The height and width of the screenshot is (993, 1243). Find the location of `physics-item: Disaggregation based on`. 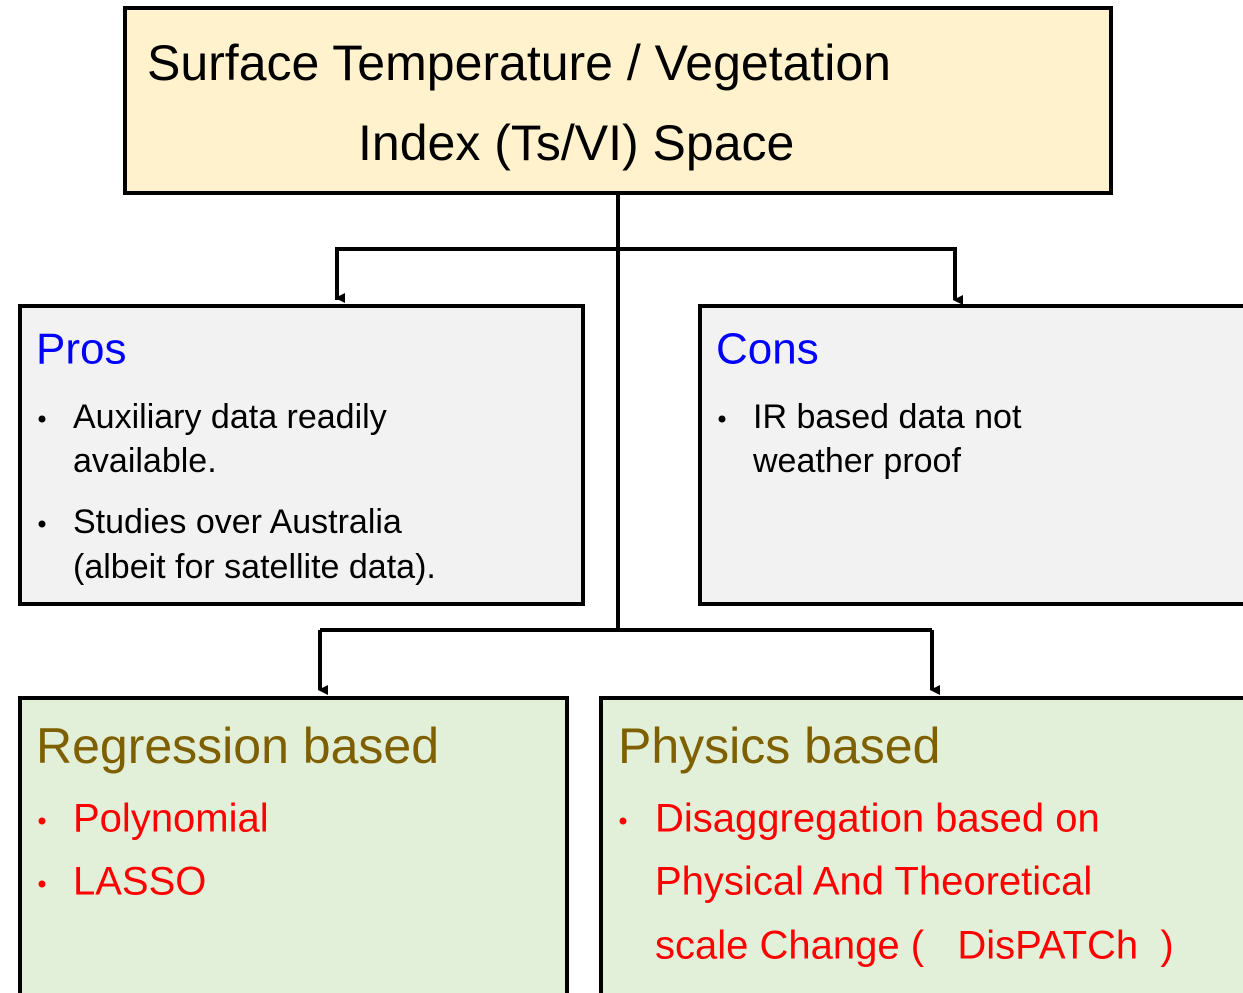

physics-item: Disaggregation based on is located at coordinates (877, 819).